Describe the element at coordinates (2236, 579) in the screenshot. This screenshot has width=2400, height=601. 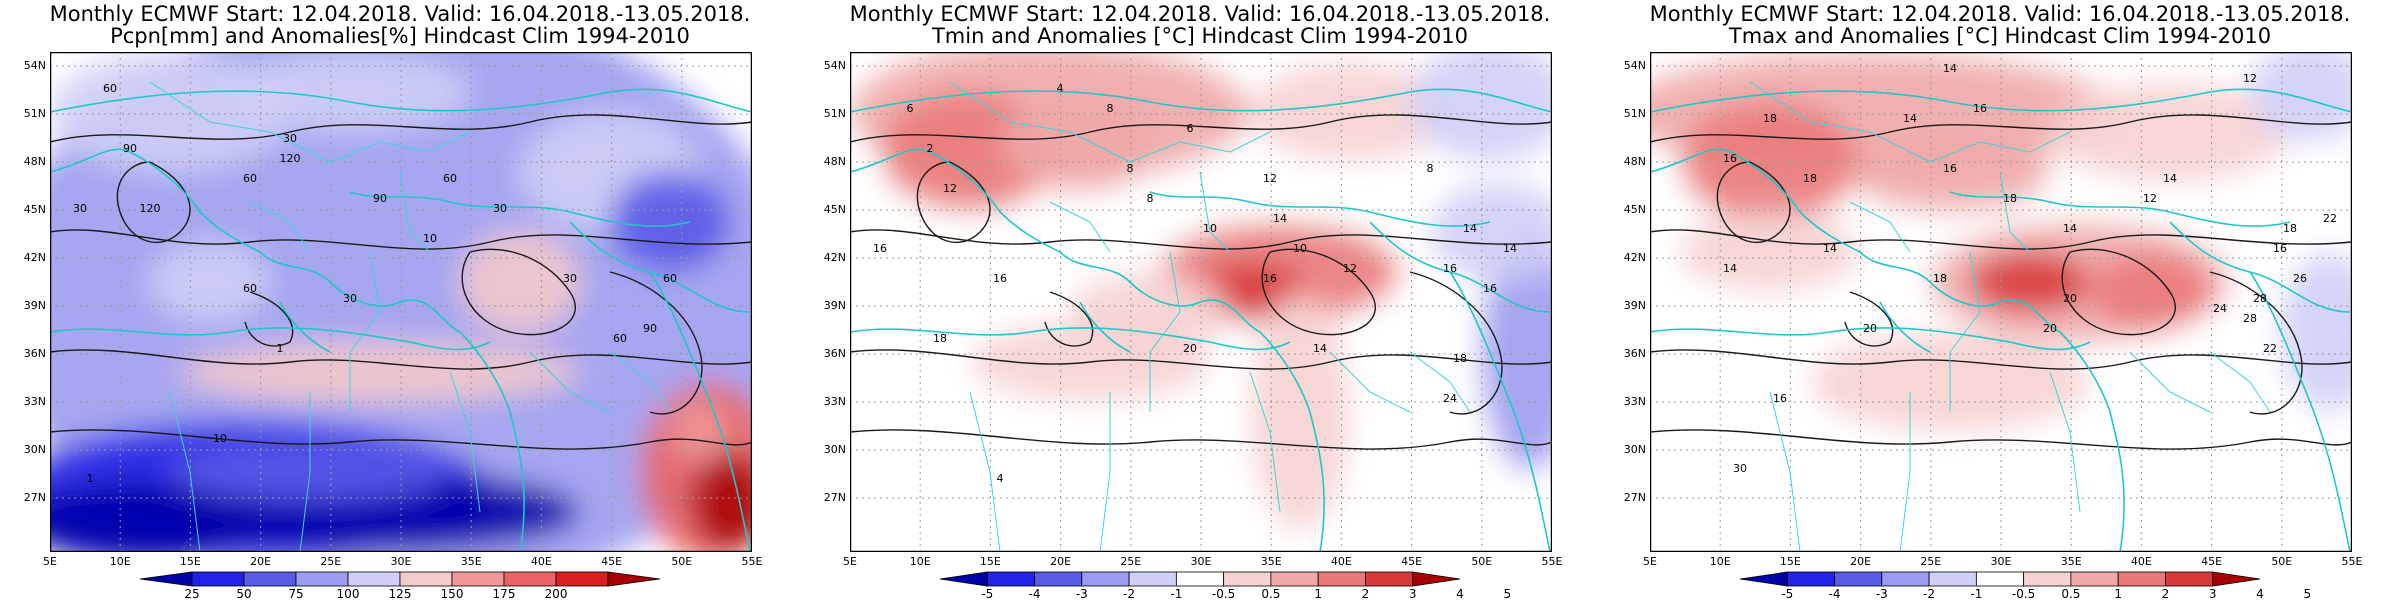
I see `colorbar-arrow-high` at that location.